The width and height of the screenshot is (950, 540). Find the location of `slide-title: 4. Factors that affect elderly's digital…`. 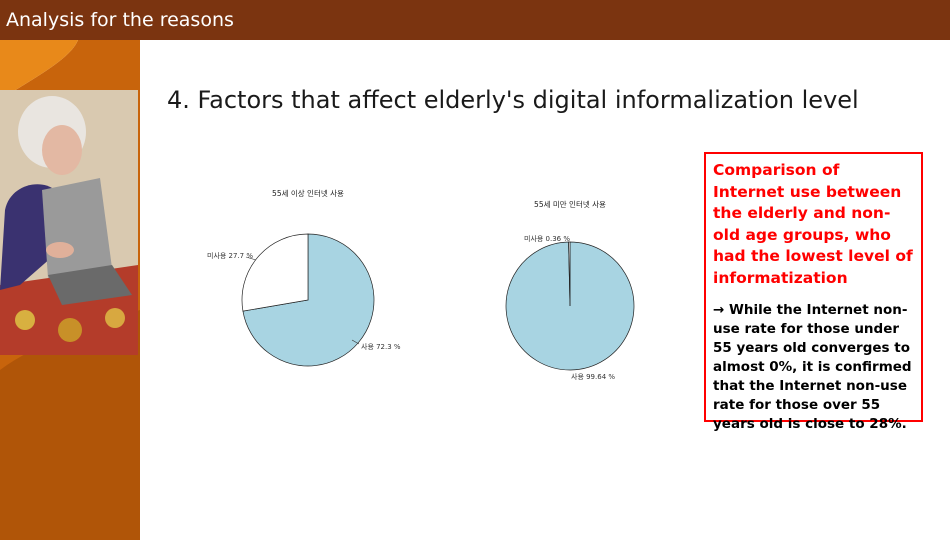

slide-title: 4. Factors that affect elderly's digital… is located at coordinates (513, 100).